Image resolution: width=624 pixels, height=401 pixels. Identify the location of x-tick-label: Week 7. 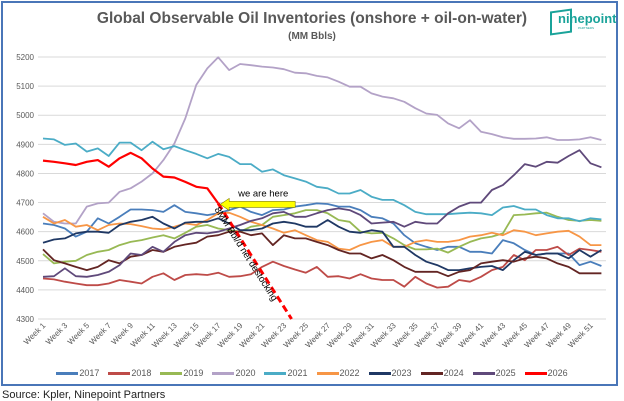
(101, 334).